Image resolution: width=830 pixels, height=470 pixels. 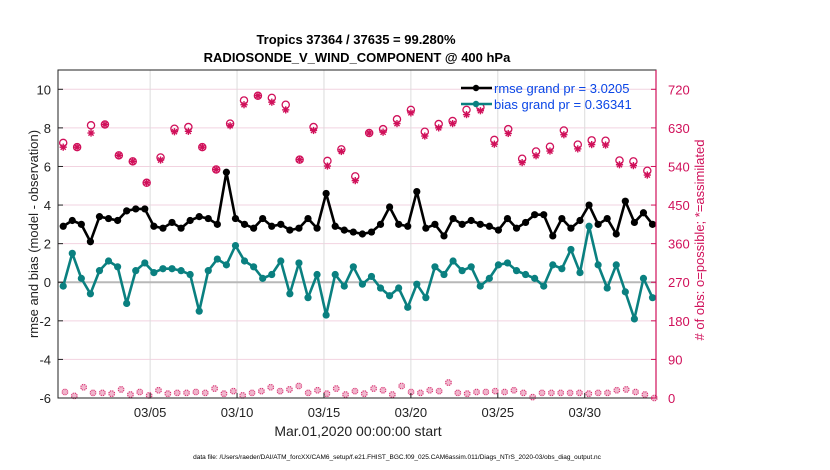 I want to click on legend-bias-label: bias grand pr = 0.36341, so click(x=563, y=104).